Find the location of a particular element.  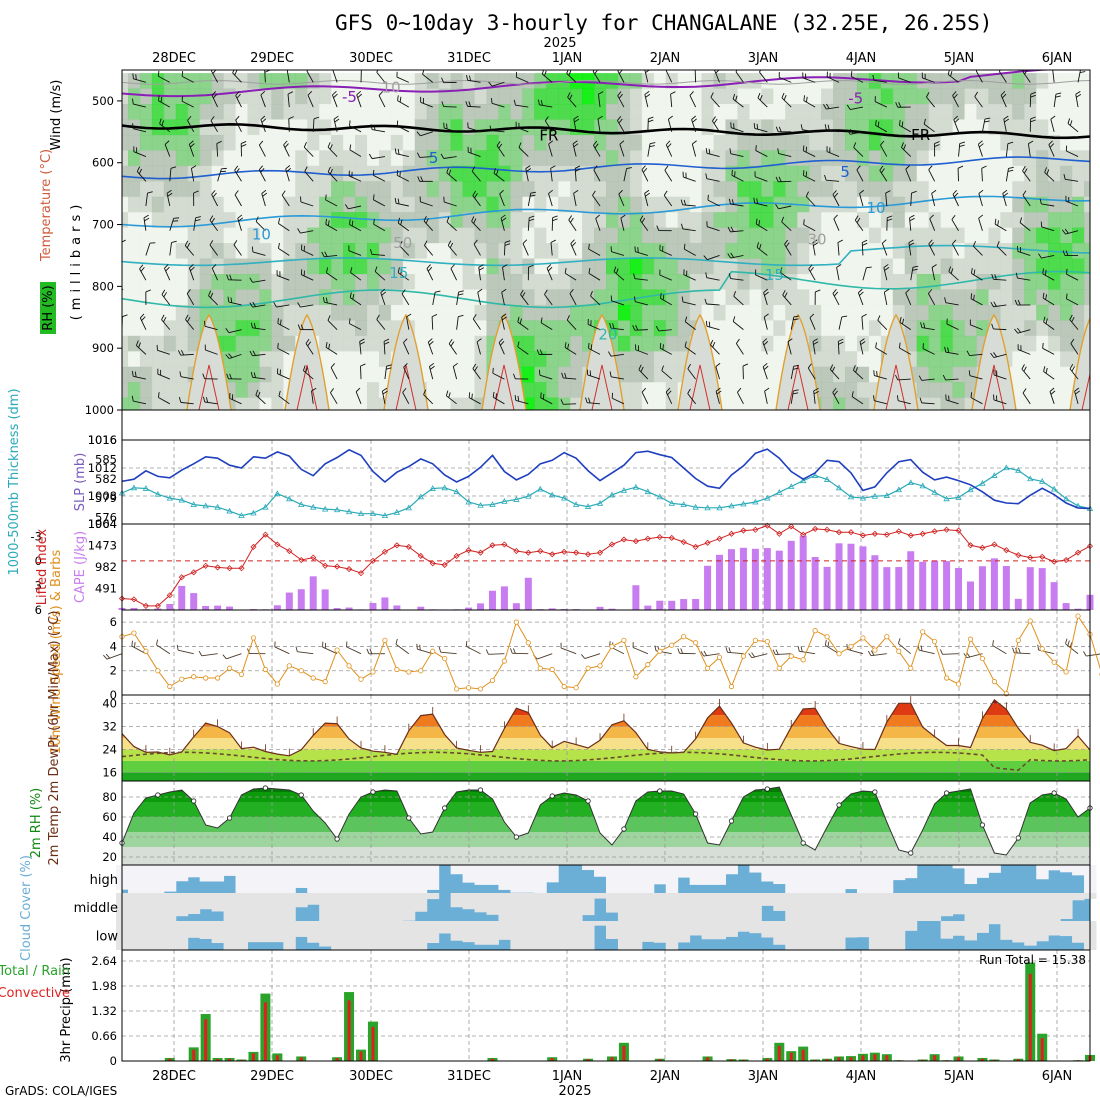

pressure-tick: 900 is located at coordinates (103, 348).